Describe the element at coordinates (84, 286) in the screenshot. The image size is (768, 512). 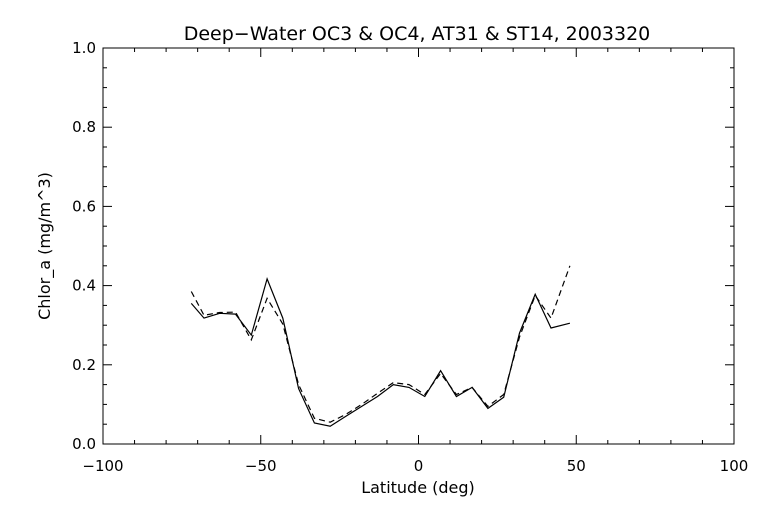
I see `y-tick-label: 0.4` at that location.